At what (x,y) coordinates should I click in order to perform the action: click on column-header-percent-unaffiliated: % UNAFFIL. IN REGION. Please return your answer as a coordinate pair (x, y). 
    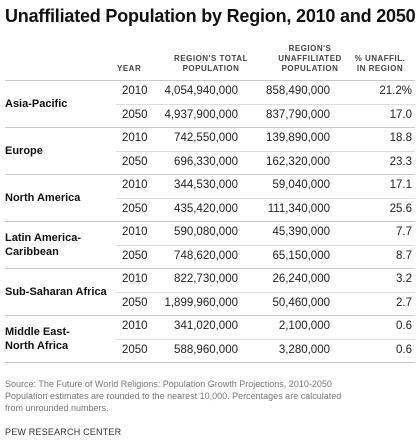
    Looking at the image, I should click on (380, 64).